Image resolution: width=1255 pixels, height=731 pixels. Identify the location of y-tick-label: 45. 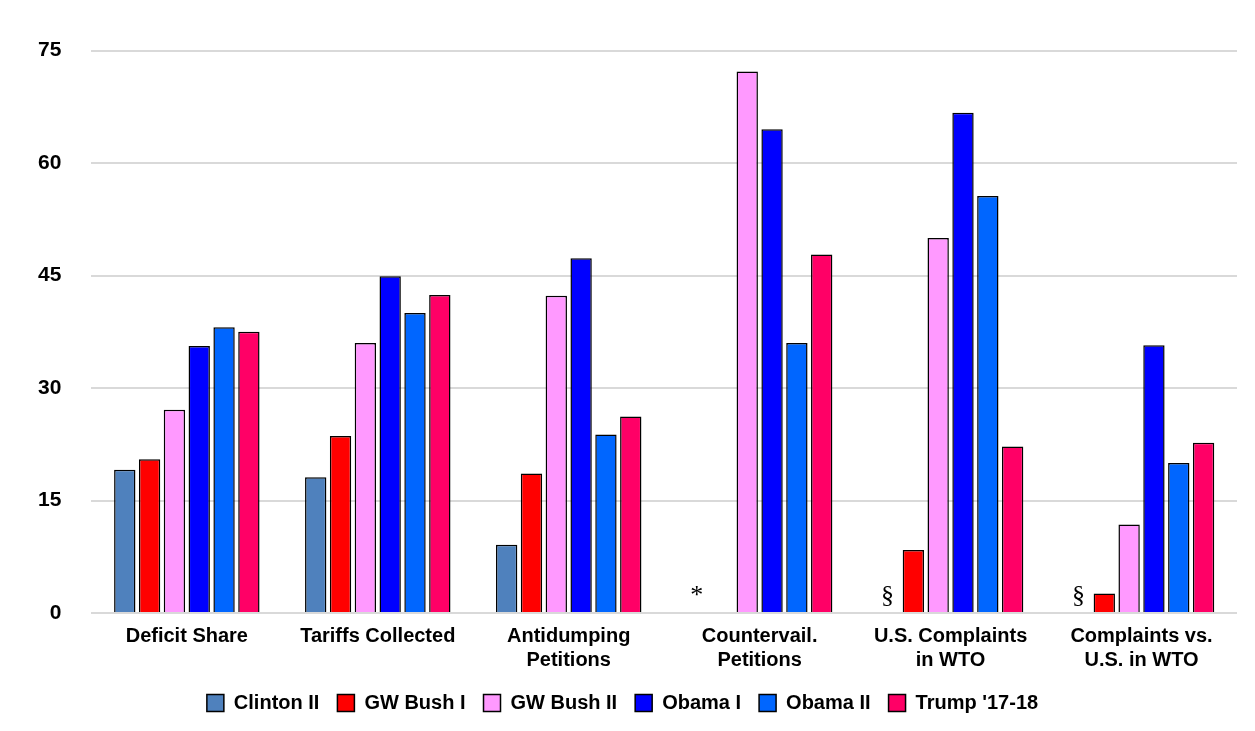
(50, 274).